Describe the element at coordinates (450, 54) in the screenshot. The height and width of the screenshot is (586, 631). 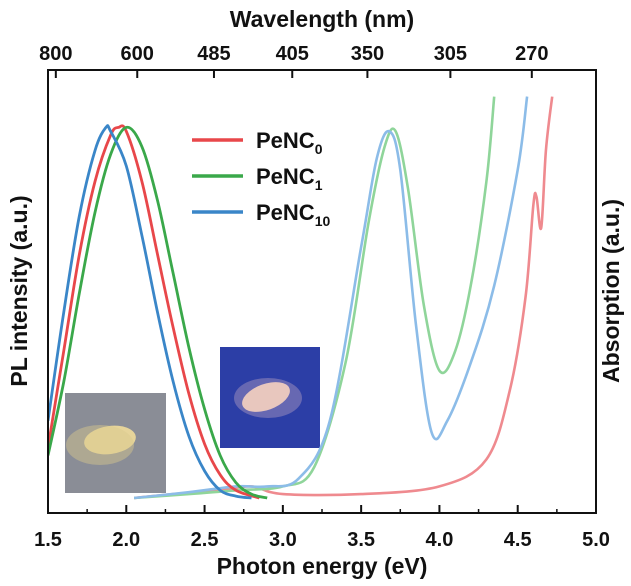
I see `x2-tick-label: 305` at that location.